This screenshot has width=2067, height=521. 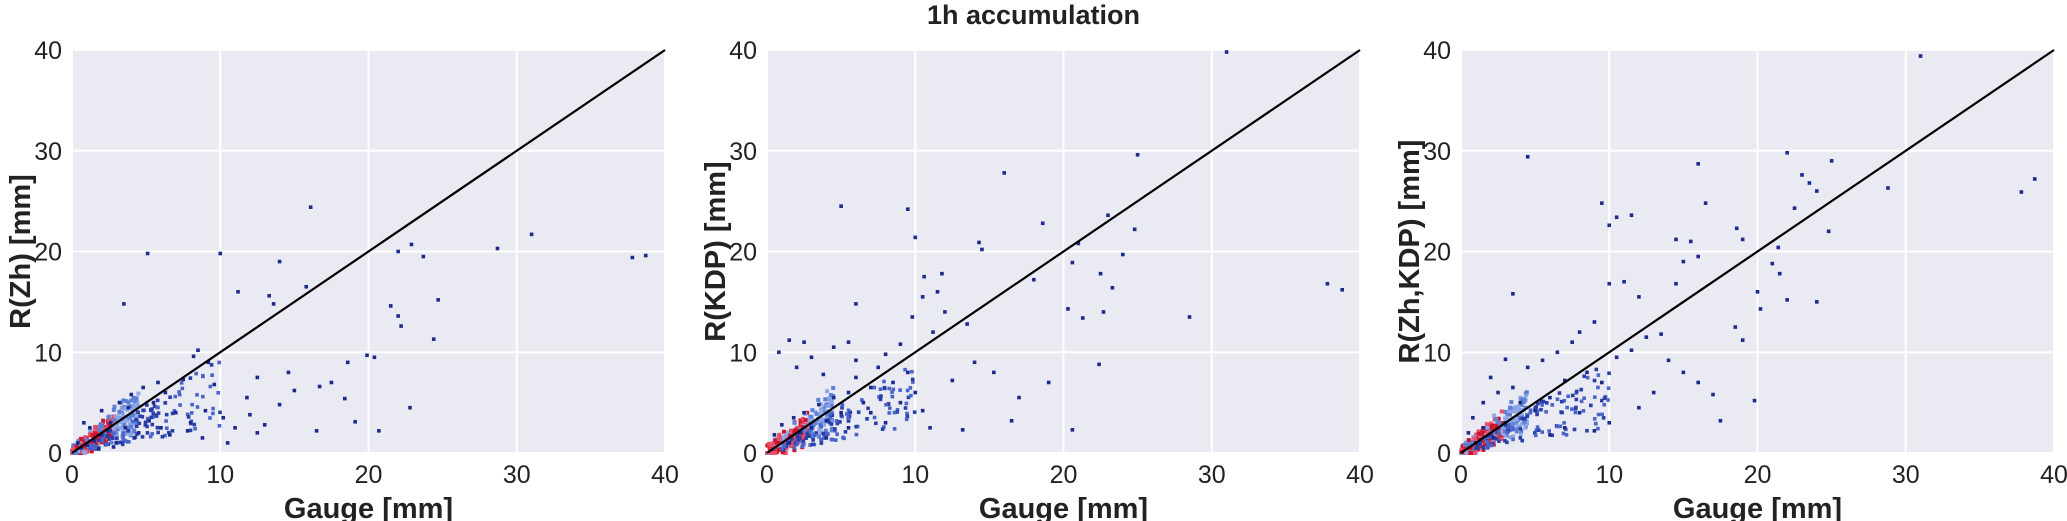 What do you see at coordinates (220, 475) in the screenshot?
I see `x-tick-label: 10` at bounding box center [220, 475].